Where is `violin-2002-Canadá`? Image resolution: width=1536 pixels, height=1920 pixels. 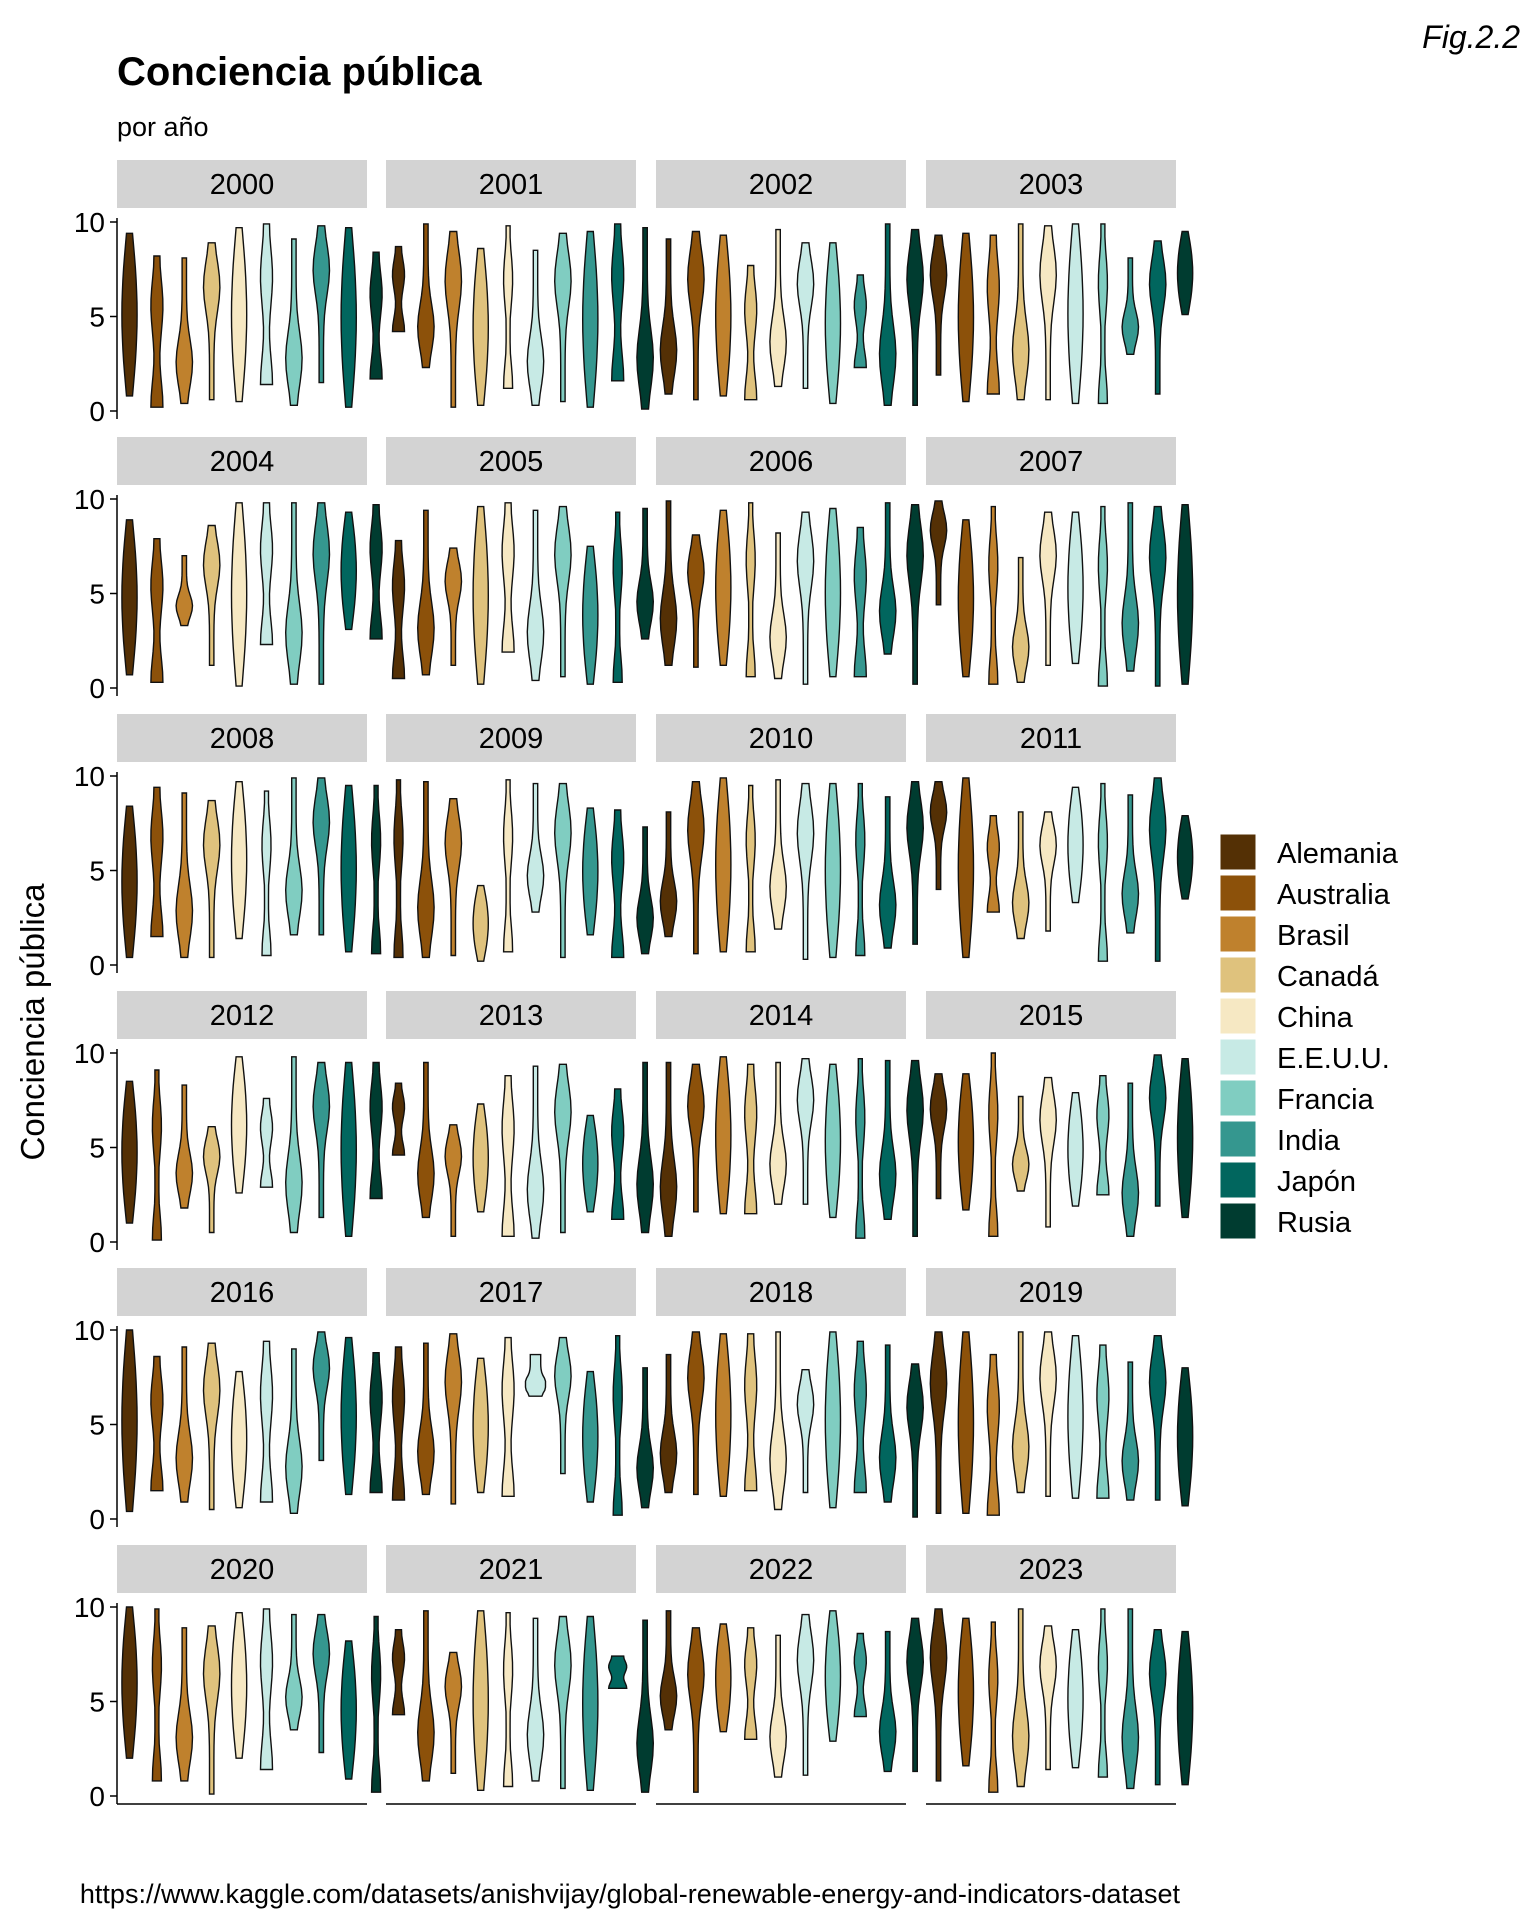 violin-2002-Canadá is located at coordinates (750, 332).